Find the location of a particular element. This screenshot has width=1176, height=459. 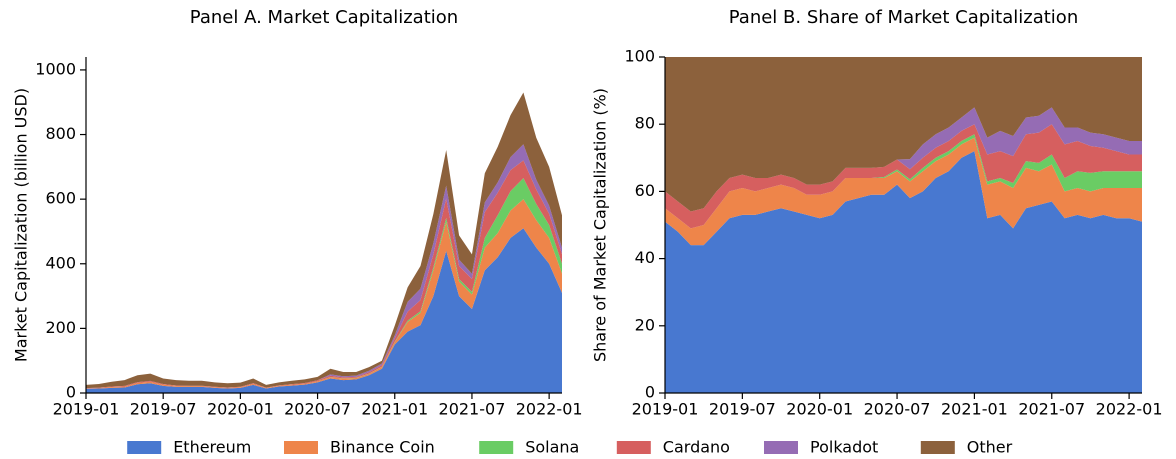

legend-label: Polkadot is located at coordinates (844, 447).